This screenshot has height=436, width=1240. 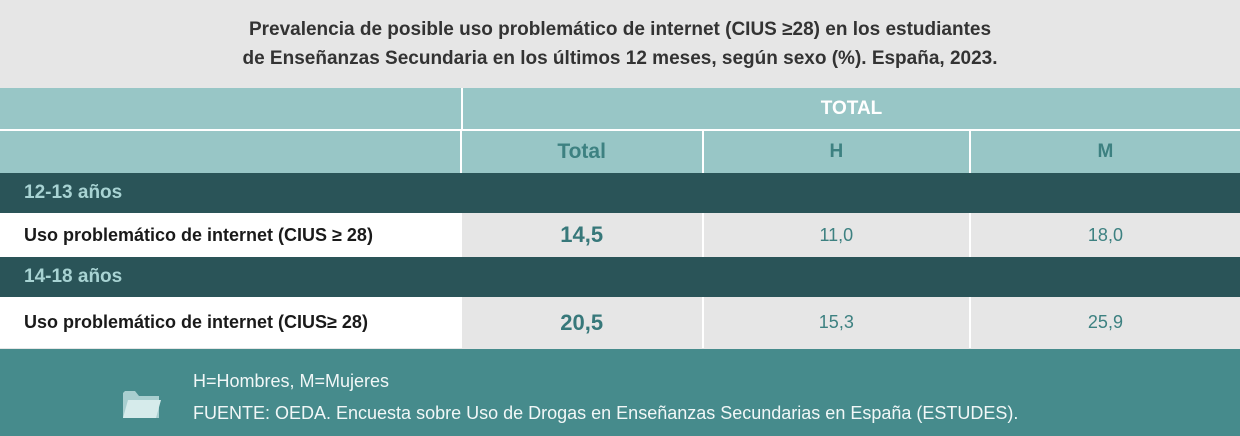 I want to click on cell-m: 18,0, so click(x=1104, y=235).